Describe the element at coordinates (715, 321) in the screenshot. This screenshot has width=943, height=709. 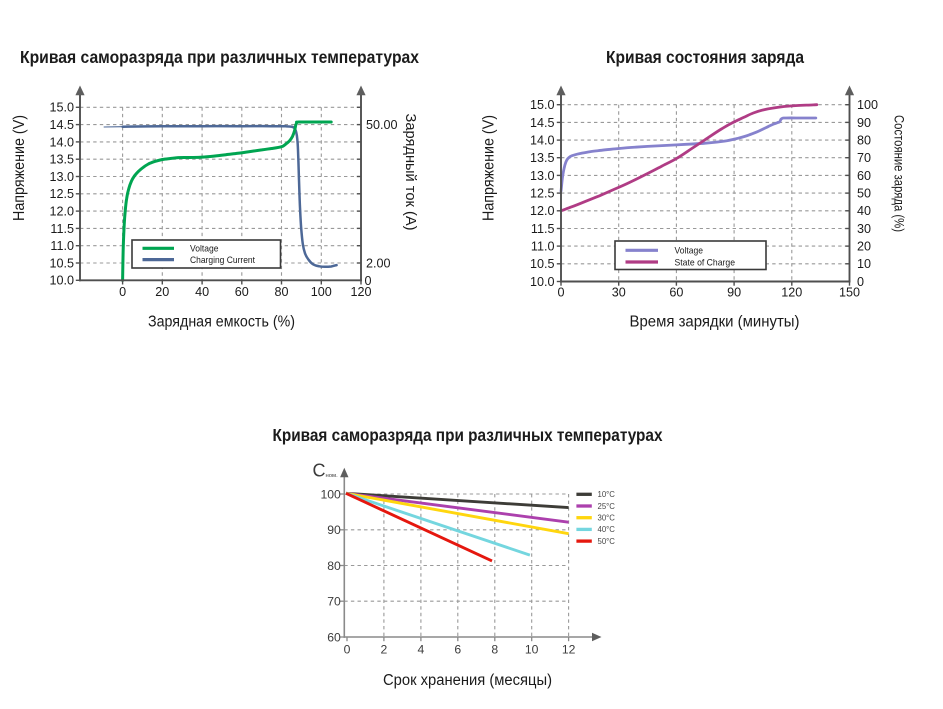
I see `svg-text: Время зарядки (минуты)` at that location.